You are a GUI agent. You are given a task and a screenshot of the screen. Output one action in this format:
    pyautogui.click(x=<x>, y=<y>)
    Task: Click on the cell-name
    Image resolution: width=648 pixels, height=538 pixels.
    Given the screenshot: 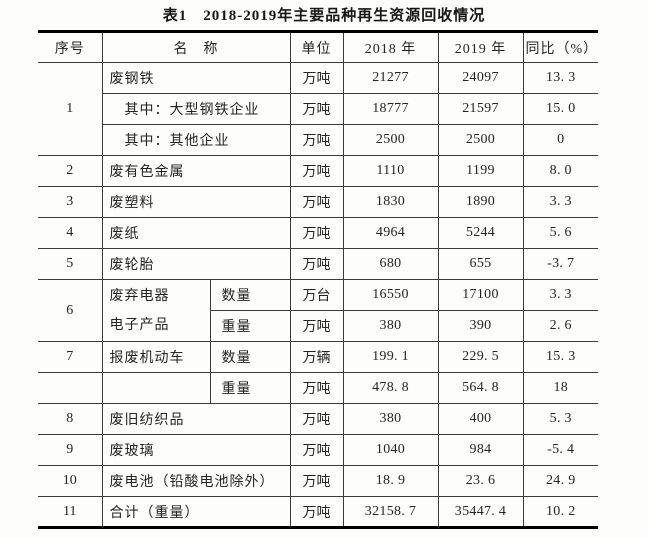 What is the action you would take?
    pyautogui.click(x=156, y=388)
    